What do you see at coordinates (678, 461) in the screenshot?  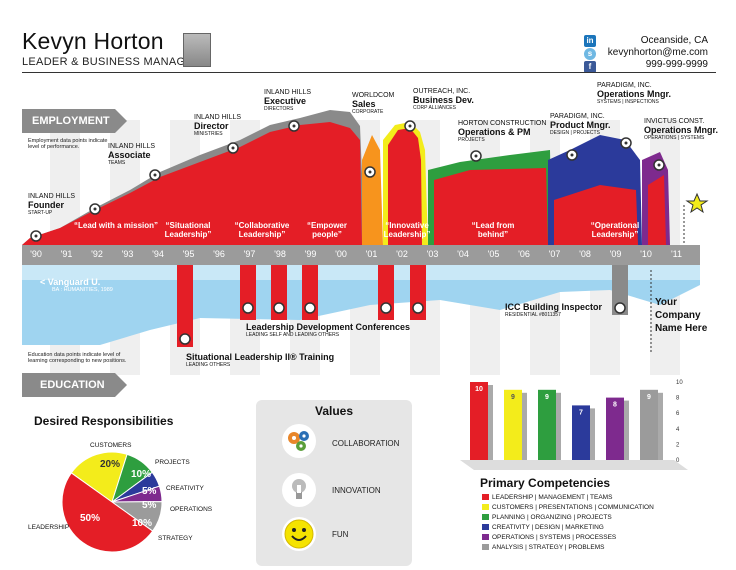 I see `y-tick-label: 0` at bounding box center [678, 461].